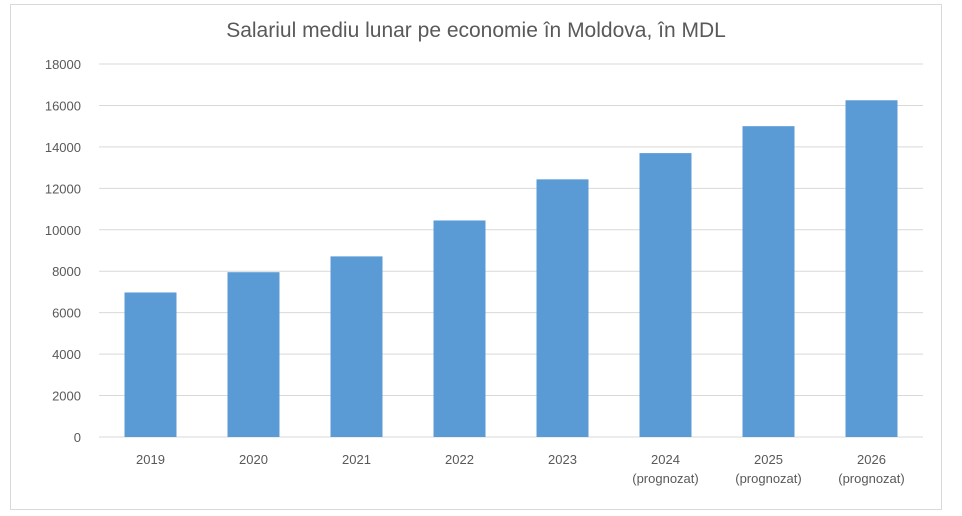 The image size is (962, 516). Describe the element at coordinates (562, 459) in the screenshot. I see `x-tick-label: 2023` at that location.